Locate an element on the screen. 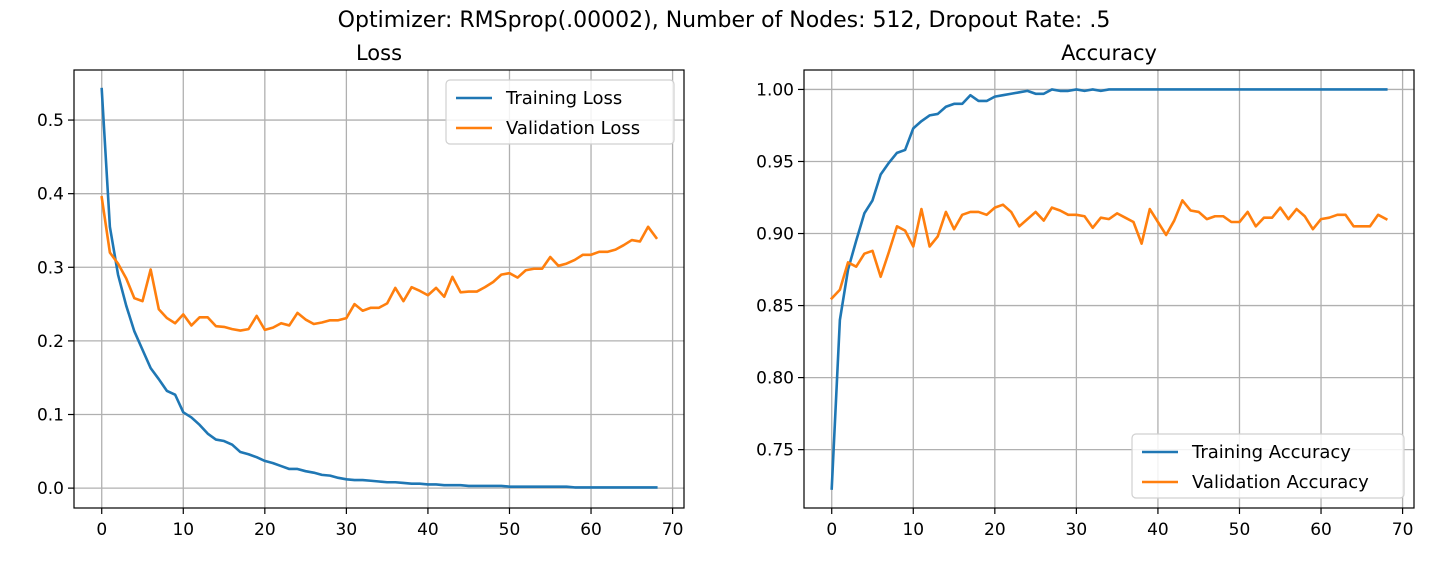 This screenshot has height=566, width=1448. x-tick-label-2-3: 30 is located at coordinates (1077, 530).